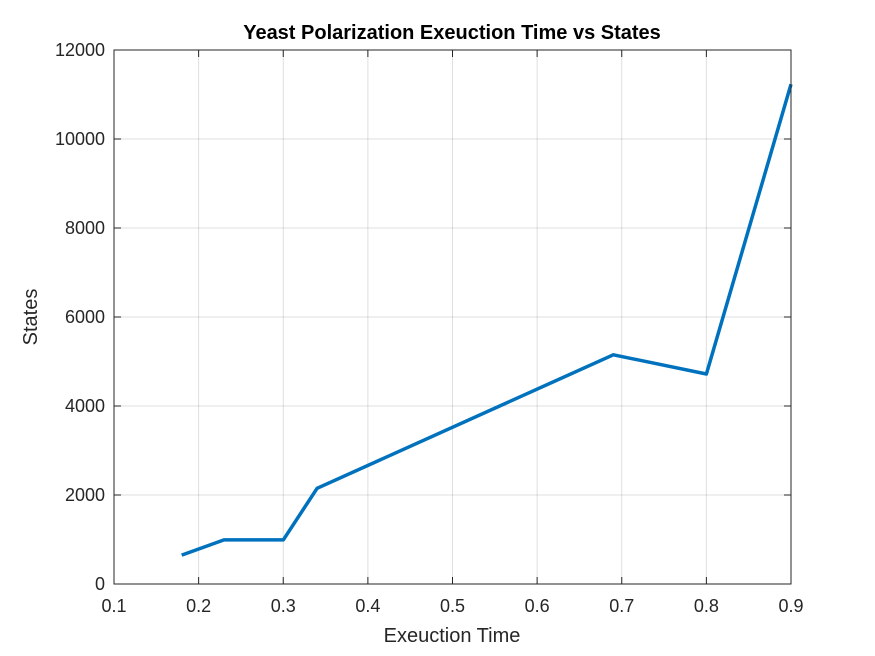 Image resolution: width=875 pixels, height=656 pixels. Describe the element at coordinates (100, 584) in the screenshot. I see `y-tick-label: 0` at that location.